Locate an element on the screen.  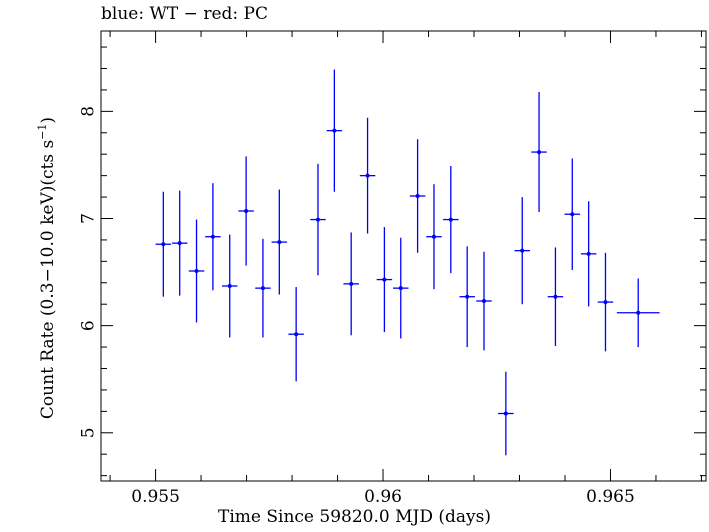
y-axis-label-exponent: −1 is located at coordinates (43, 131).